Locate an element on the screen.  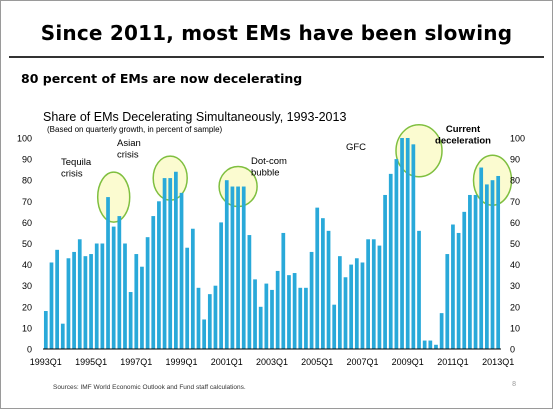
bar-1996Q3 is located at coordinates (125, 296).